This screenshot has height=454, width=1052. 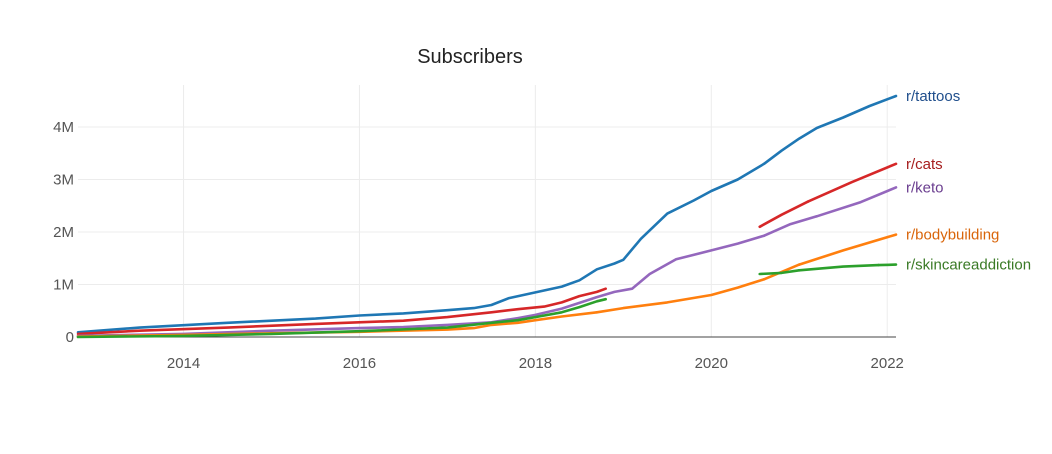 I want to click on x-tick-label: 2022, so click(x=887, y=363).